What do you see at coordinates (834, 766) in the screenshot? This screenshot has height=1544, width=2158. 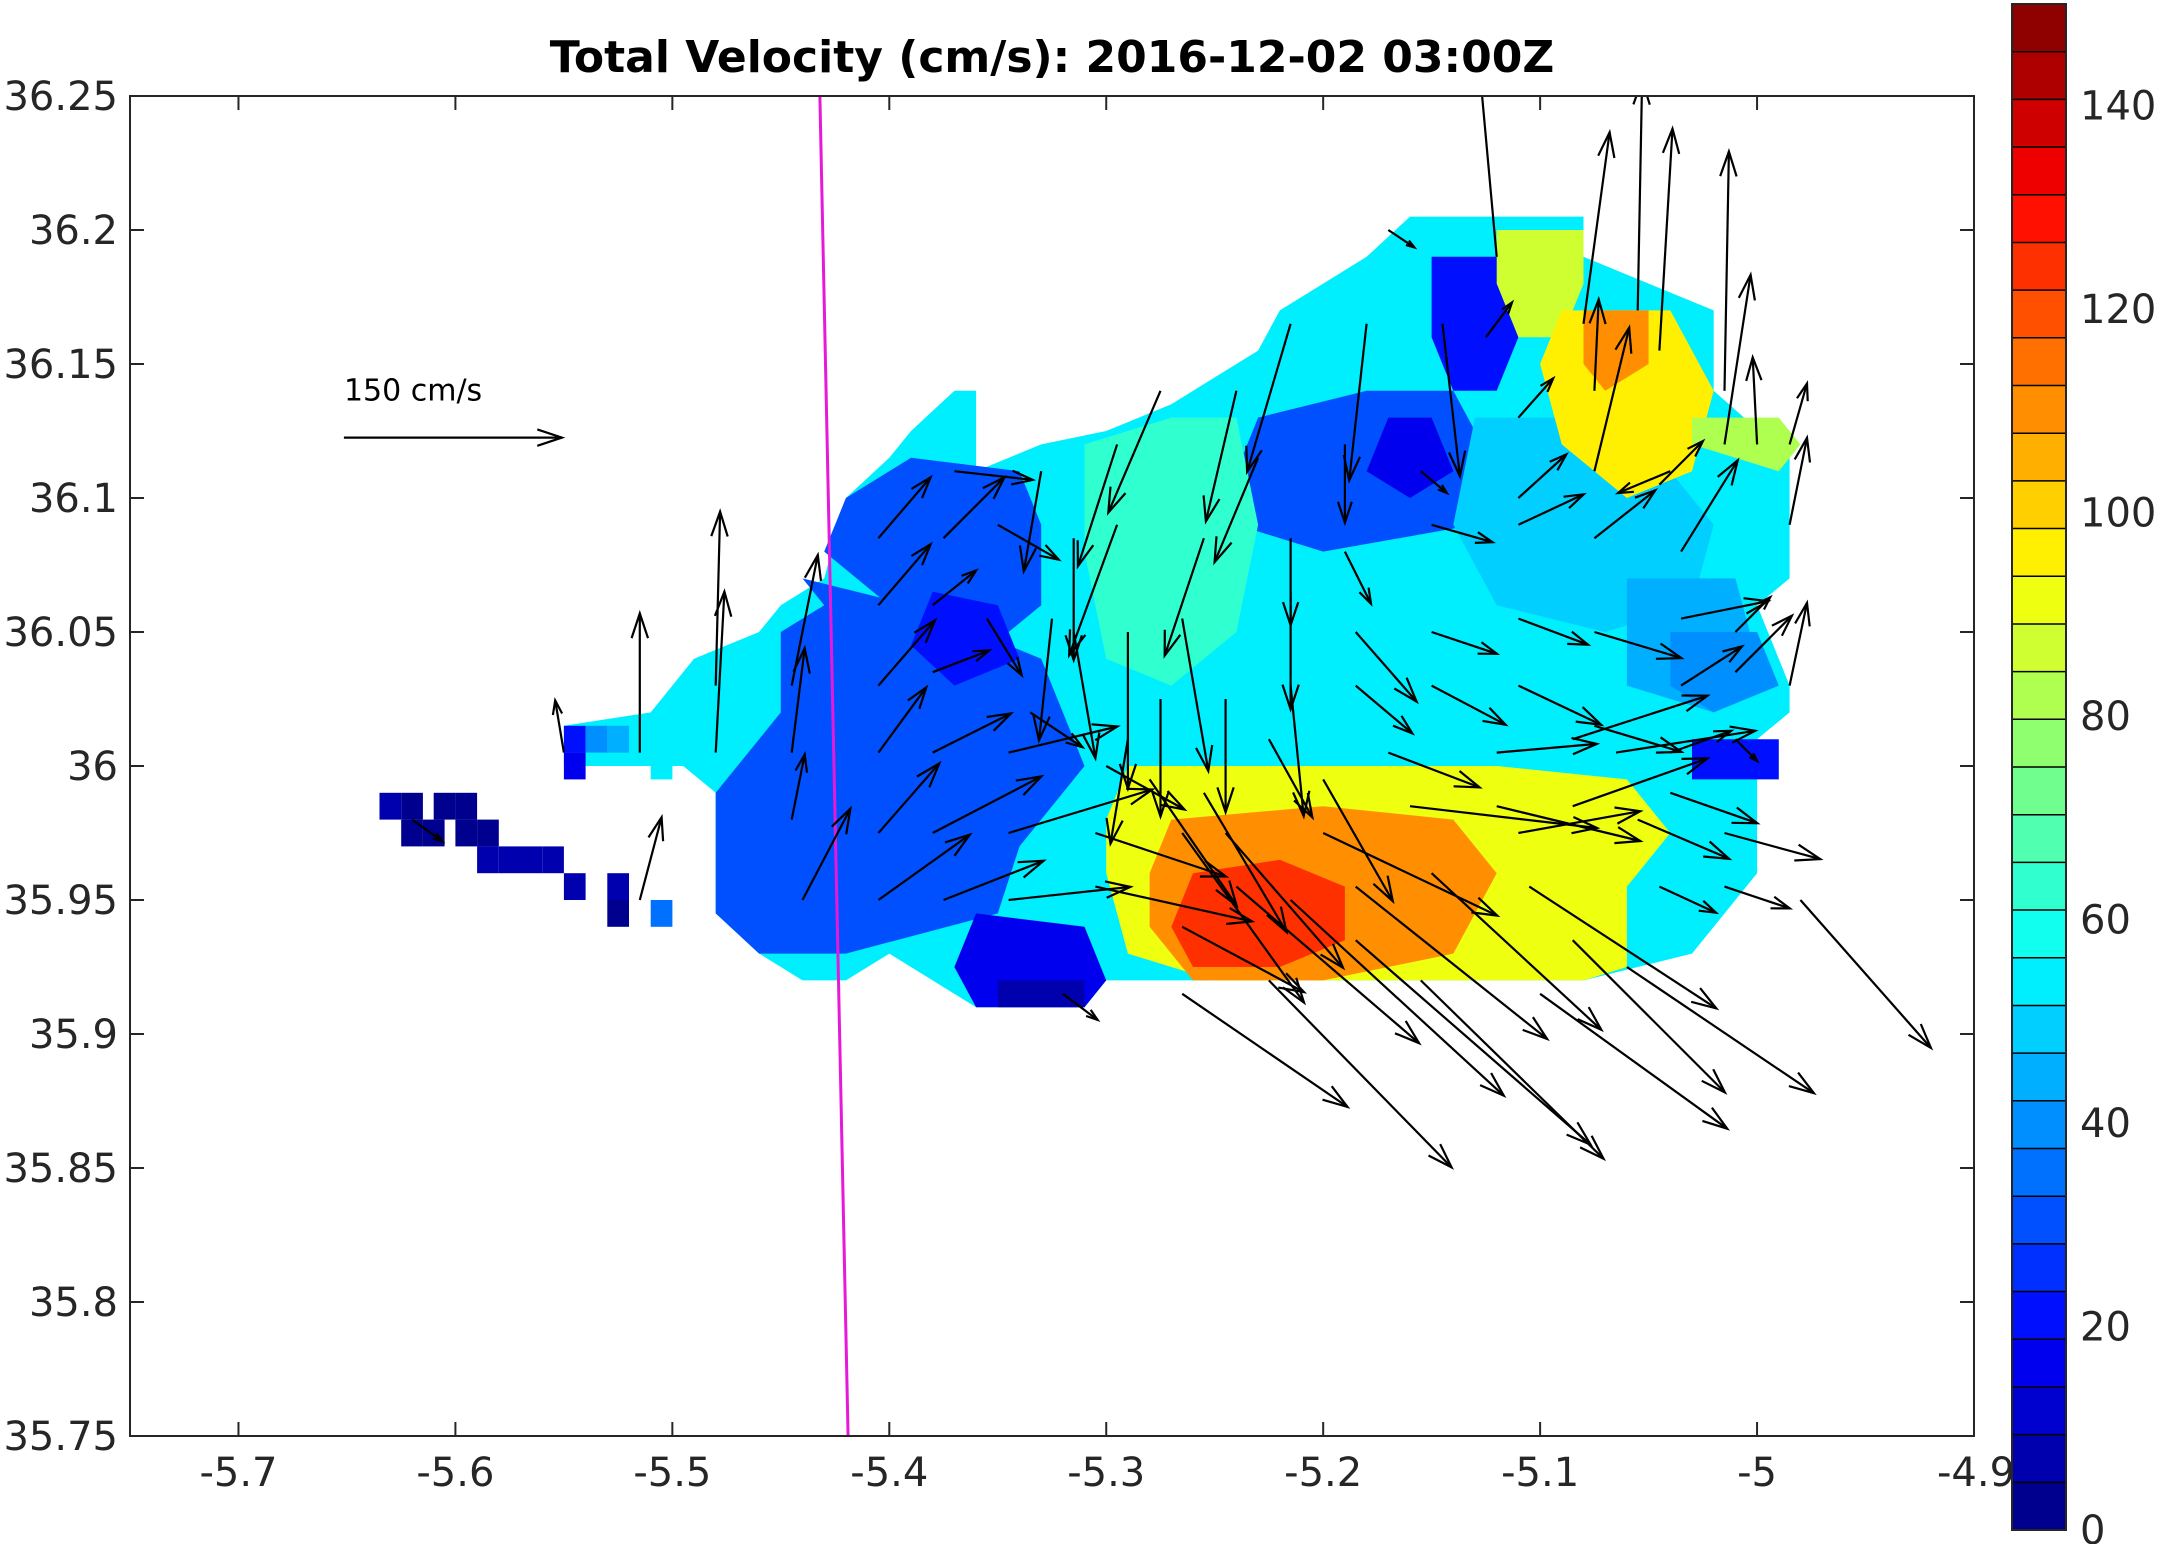 I see `magenta-boundary-line` at bounding box center [834, 766].